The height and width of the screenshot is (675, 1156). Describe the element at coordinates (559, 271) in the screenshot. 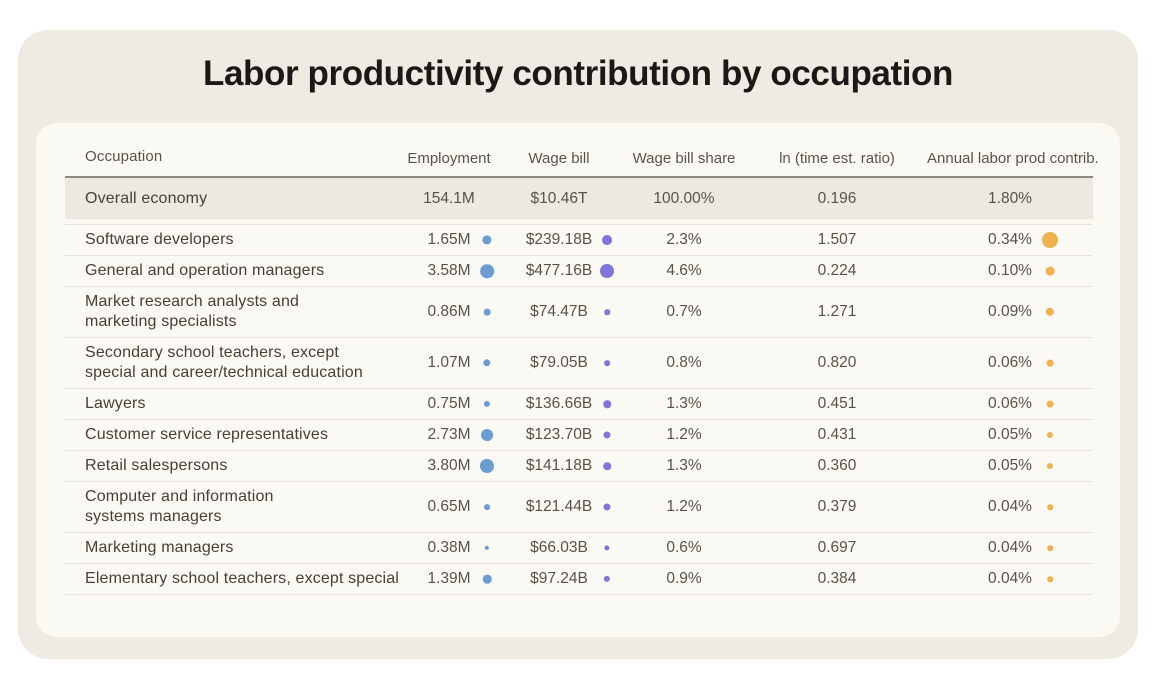

I see `wage-bill-cell: $477.16B` at that location.